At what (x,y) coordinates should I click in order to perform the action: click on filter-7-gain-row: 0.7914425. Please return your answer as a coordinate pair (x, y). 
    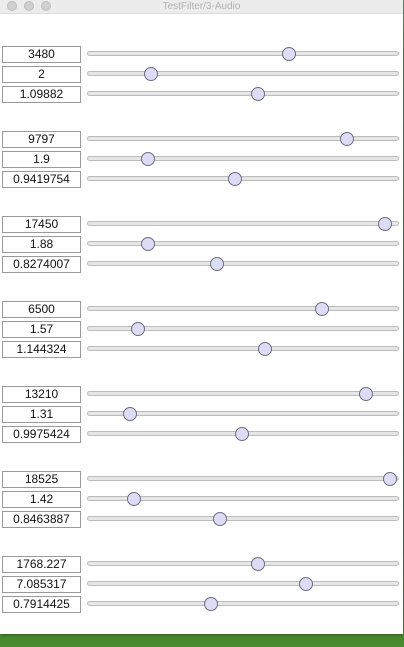
    Looking at the image, I should click on (200, 604).